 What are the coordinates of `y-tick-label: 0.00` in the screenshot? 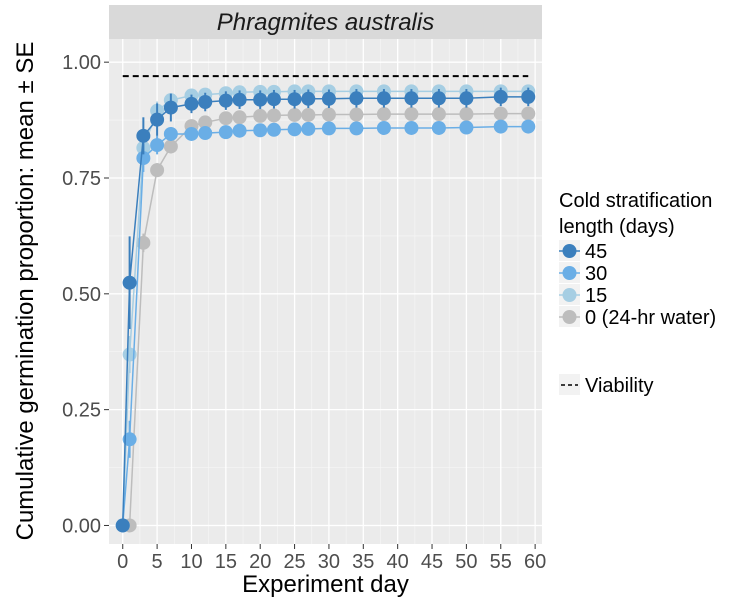 It's located at (81, 526).